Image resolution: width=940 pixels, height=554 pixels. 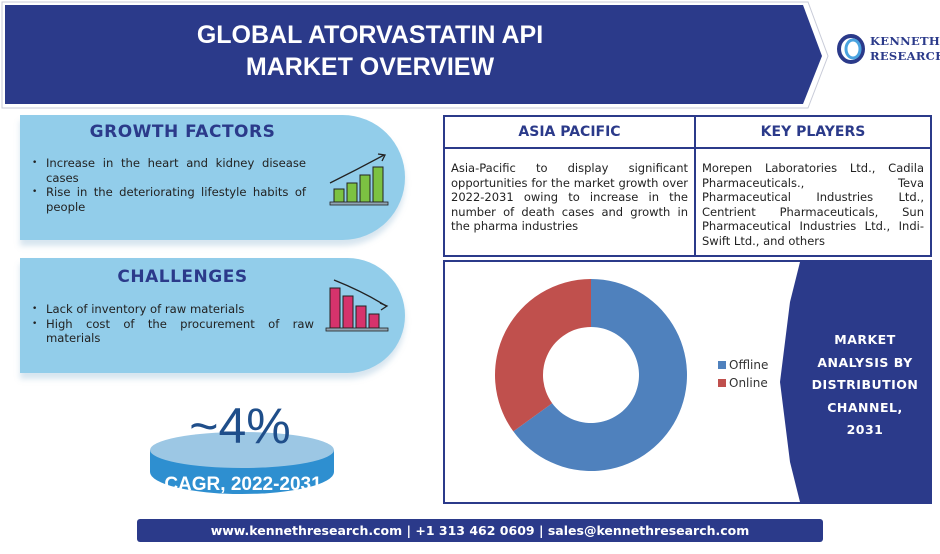 I want to click on donut-slice-online, so click(x=543, y=355).